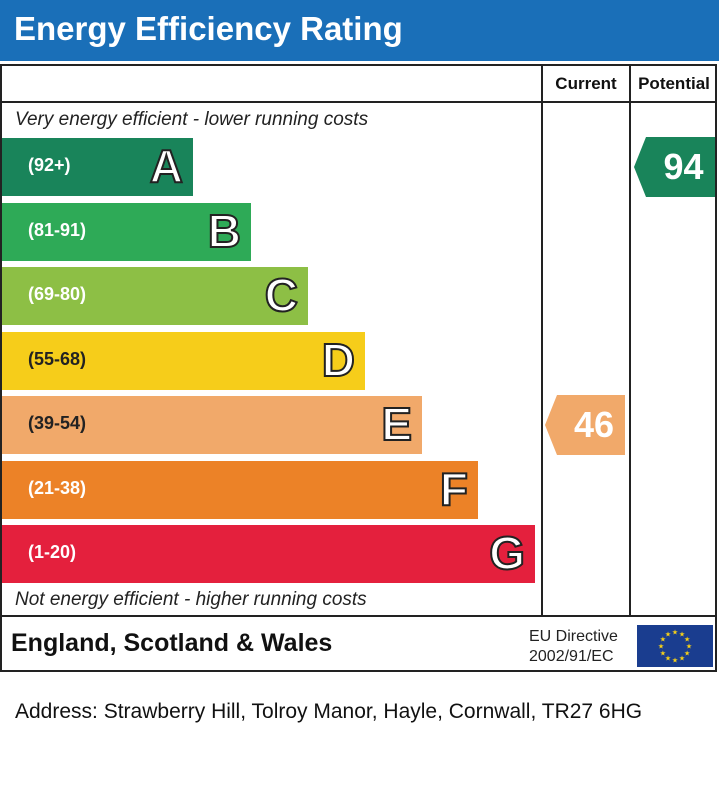  What do you see at coordinates (97, 167) in the screenshot?
I see `rating-band-a: (92+) A` at bounding box center [97, 167].